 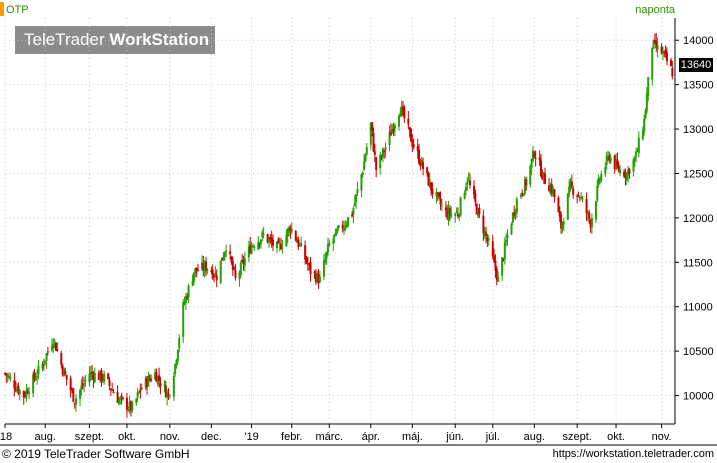 What do you see at coordinates (633, 454) in the screenshot?
I see `source-url: https://workstation.teletrader.com` at bounding box center [633, 454].